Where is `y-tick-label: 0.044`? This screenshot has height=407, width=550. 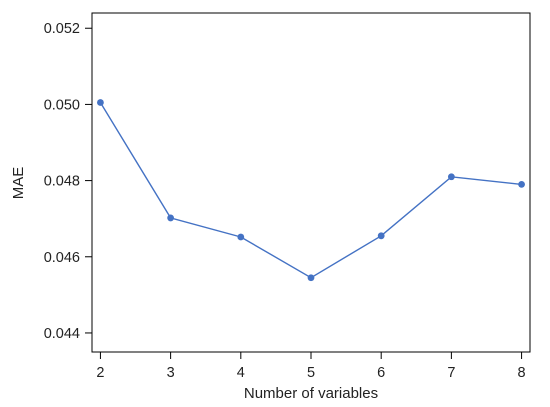
y-tick-label: 0.044 is located at coordinates (62, 334).